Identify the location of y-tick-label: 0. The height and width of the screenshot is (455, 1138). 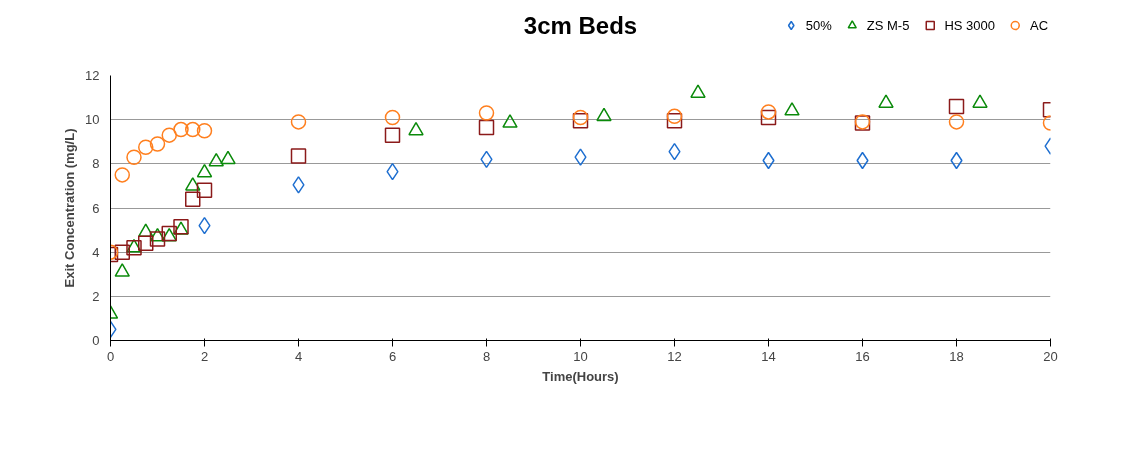
(96, 340).